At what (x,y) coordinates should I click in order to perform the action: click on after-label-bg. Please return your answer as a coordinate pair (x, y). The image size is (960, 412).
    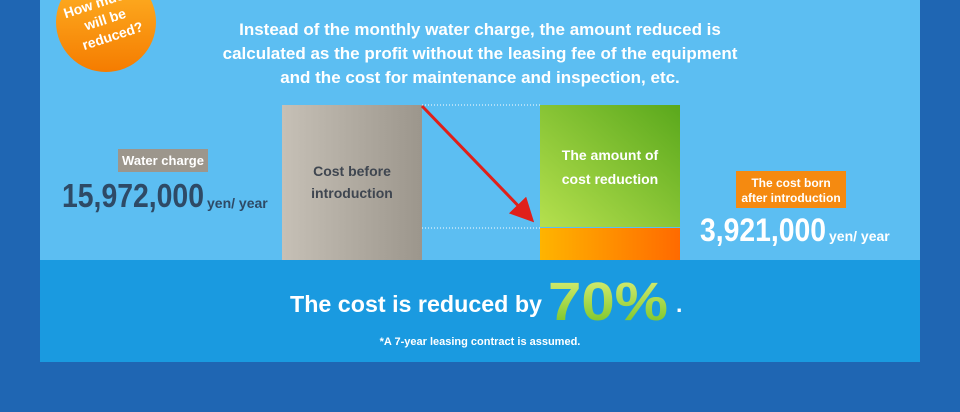
    Looking at the image, I should click on (791, 189).